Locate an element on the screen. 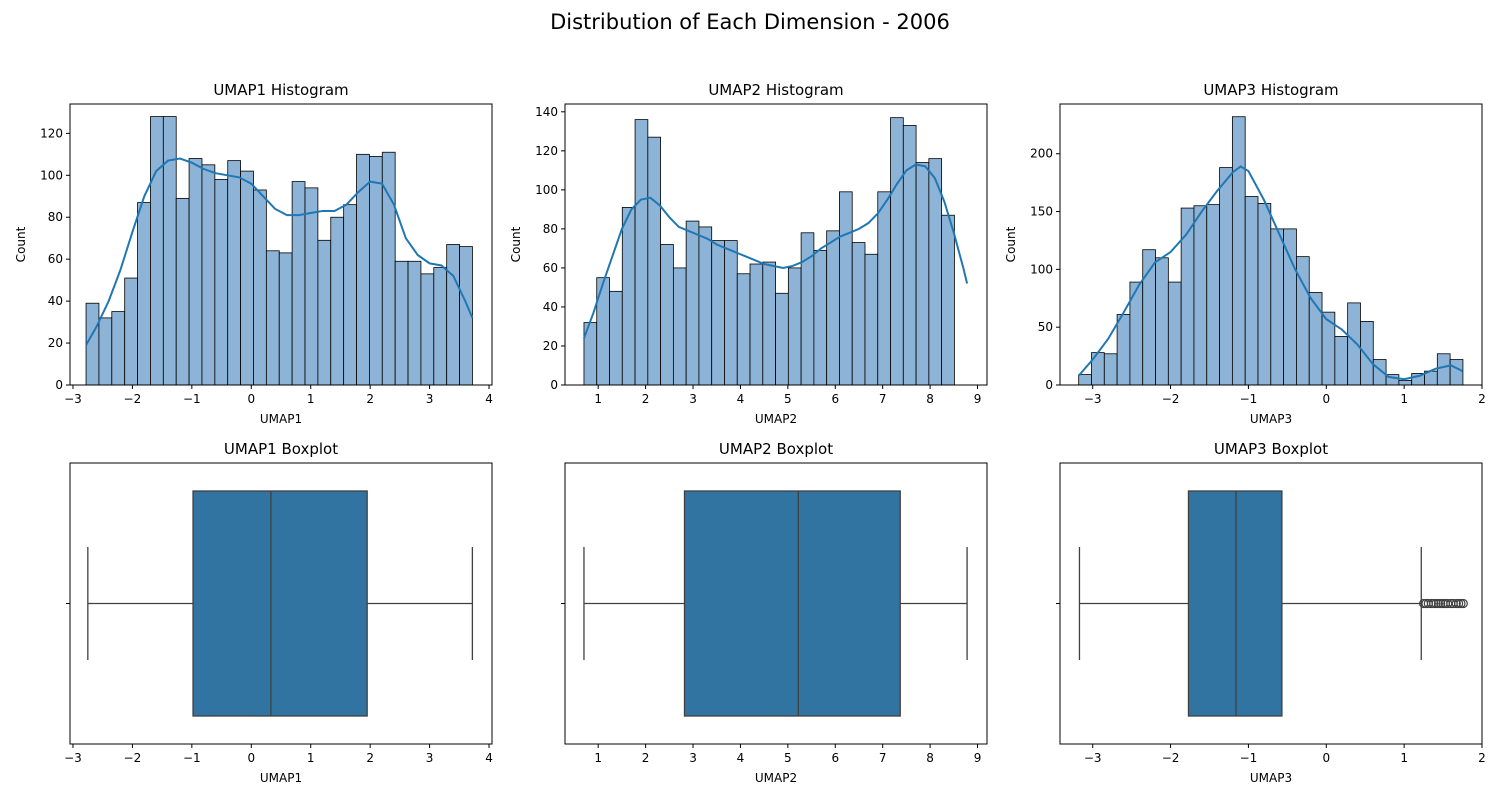  x-tick-label: 5 is located at coordinates (788, 758).